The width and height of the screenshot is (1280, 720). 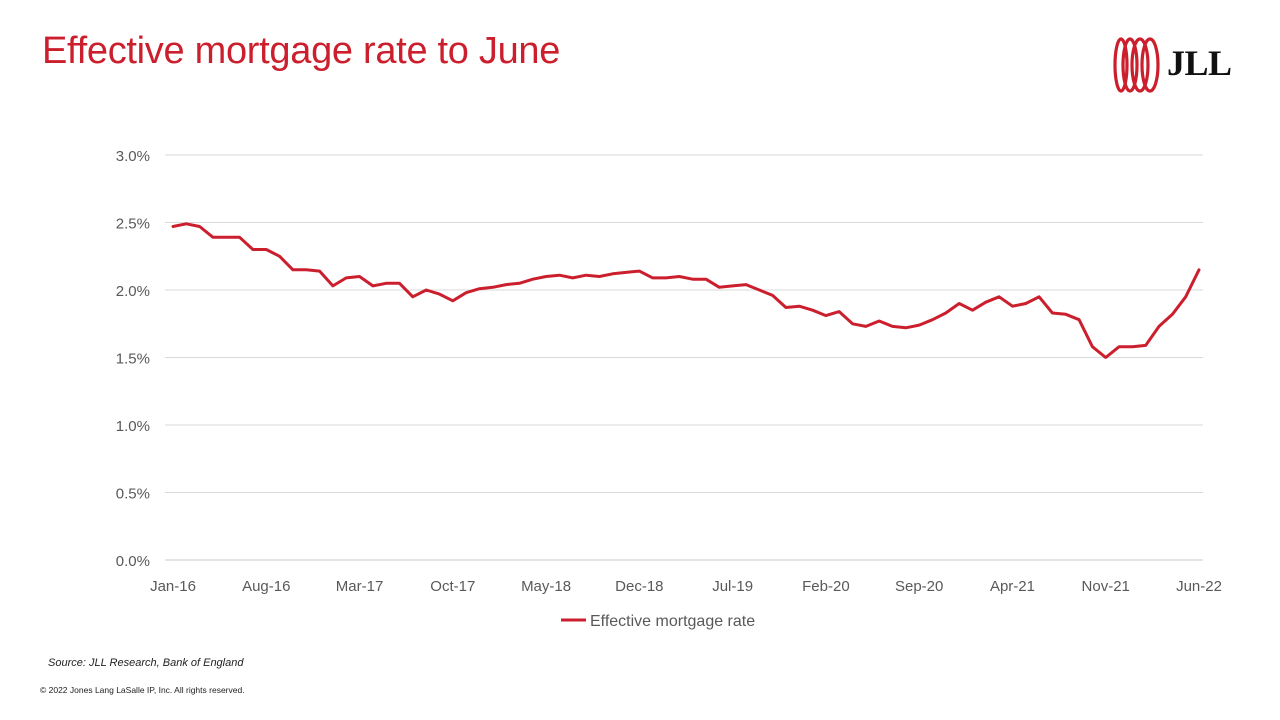 I want to click on x-tick-label: Aug-16, so click(x=266, y=586).